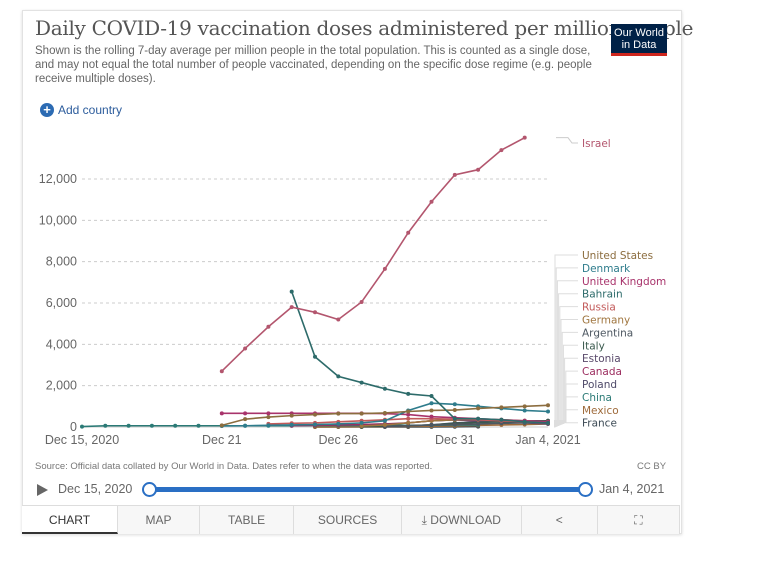  What do you see at coordinates (585, 489) in the screenshot?
I see `timeline-end-handle` at bounding box center [585, 489].